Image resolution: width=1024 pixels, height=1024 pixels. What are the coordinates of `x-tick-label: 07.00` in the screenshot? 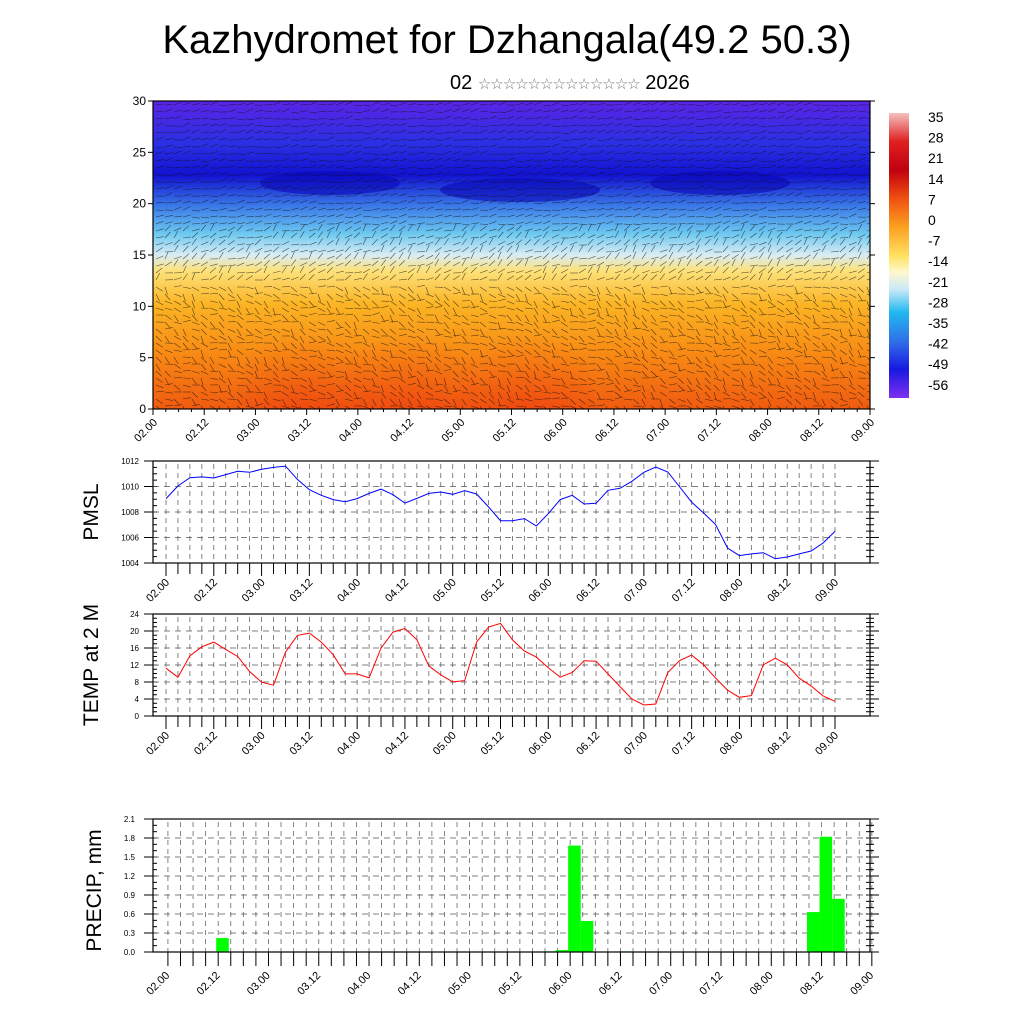 It's located at (661, 984).